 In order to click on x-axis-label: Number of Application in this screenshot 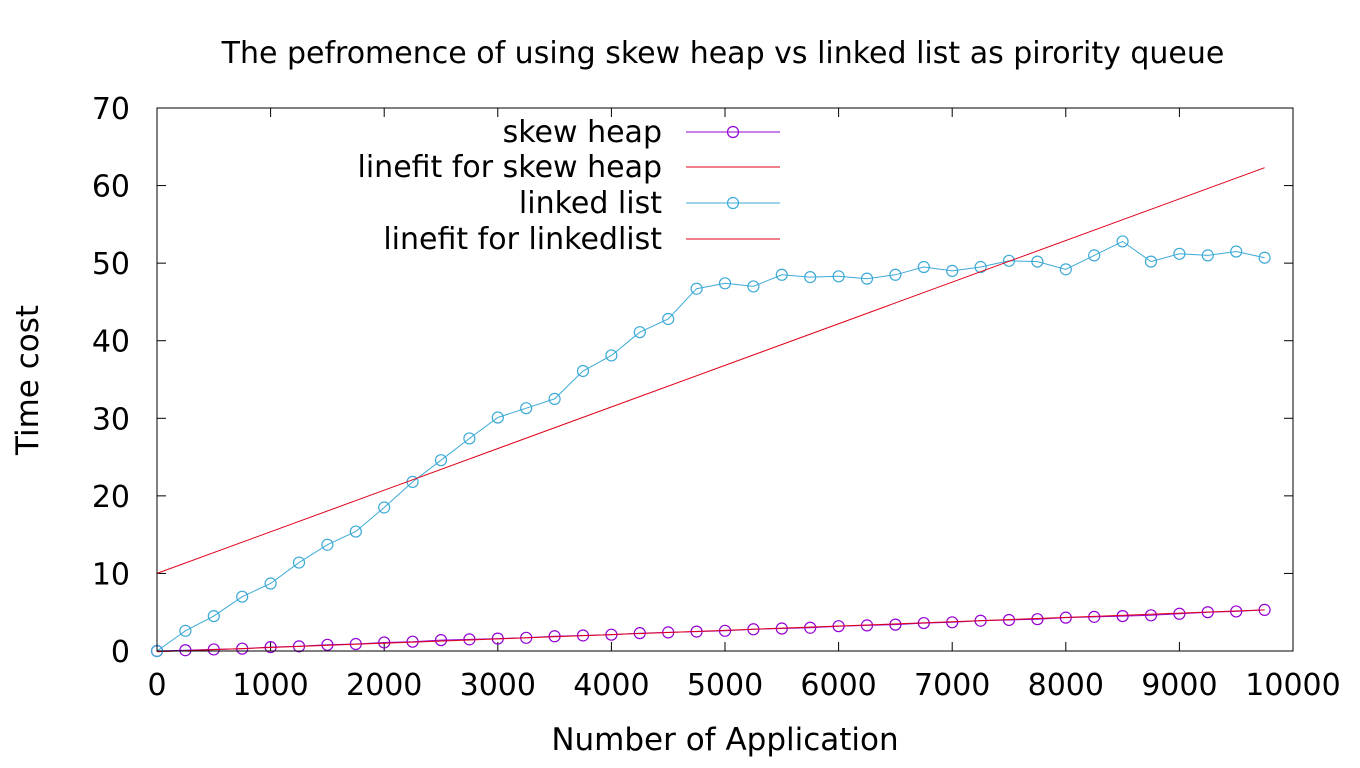, I will do `click(724, 740)`.